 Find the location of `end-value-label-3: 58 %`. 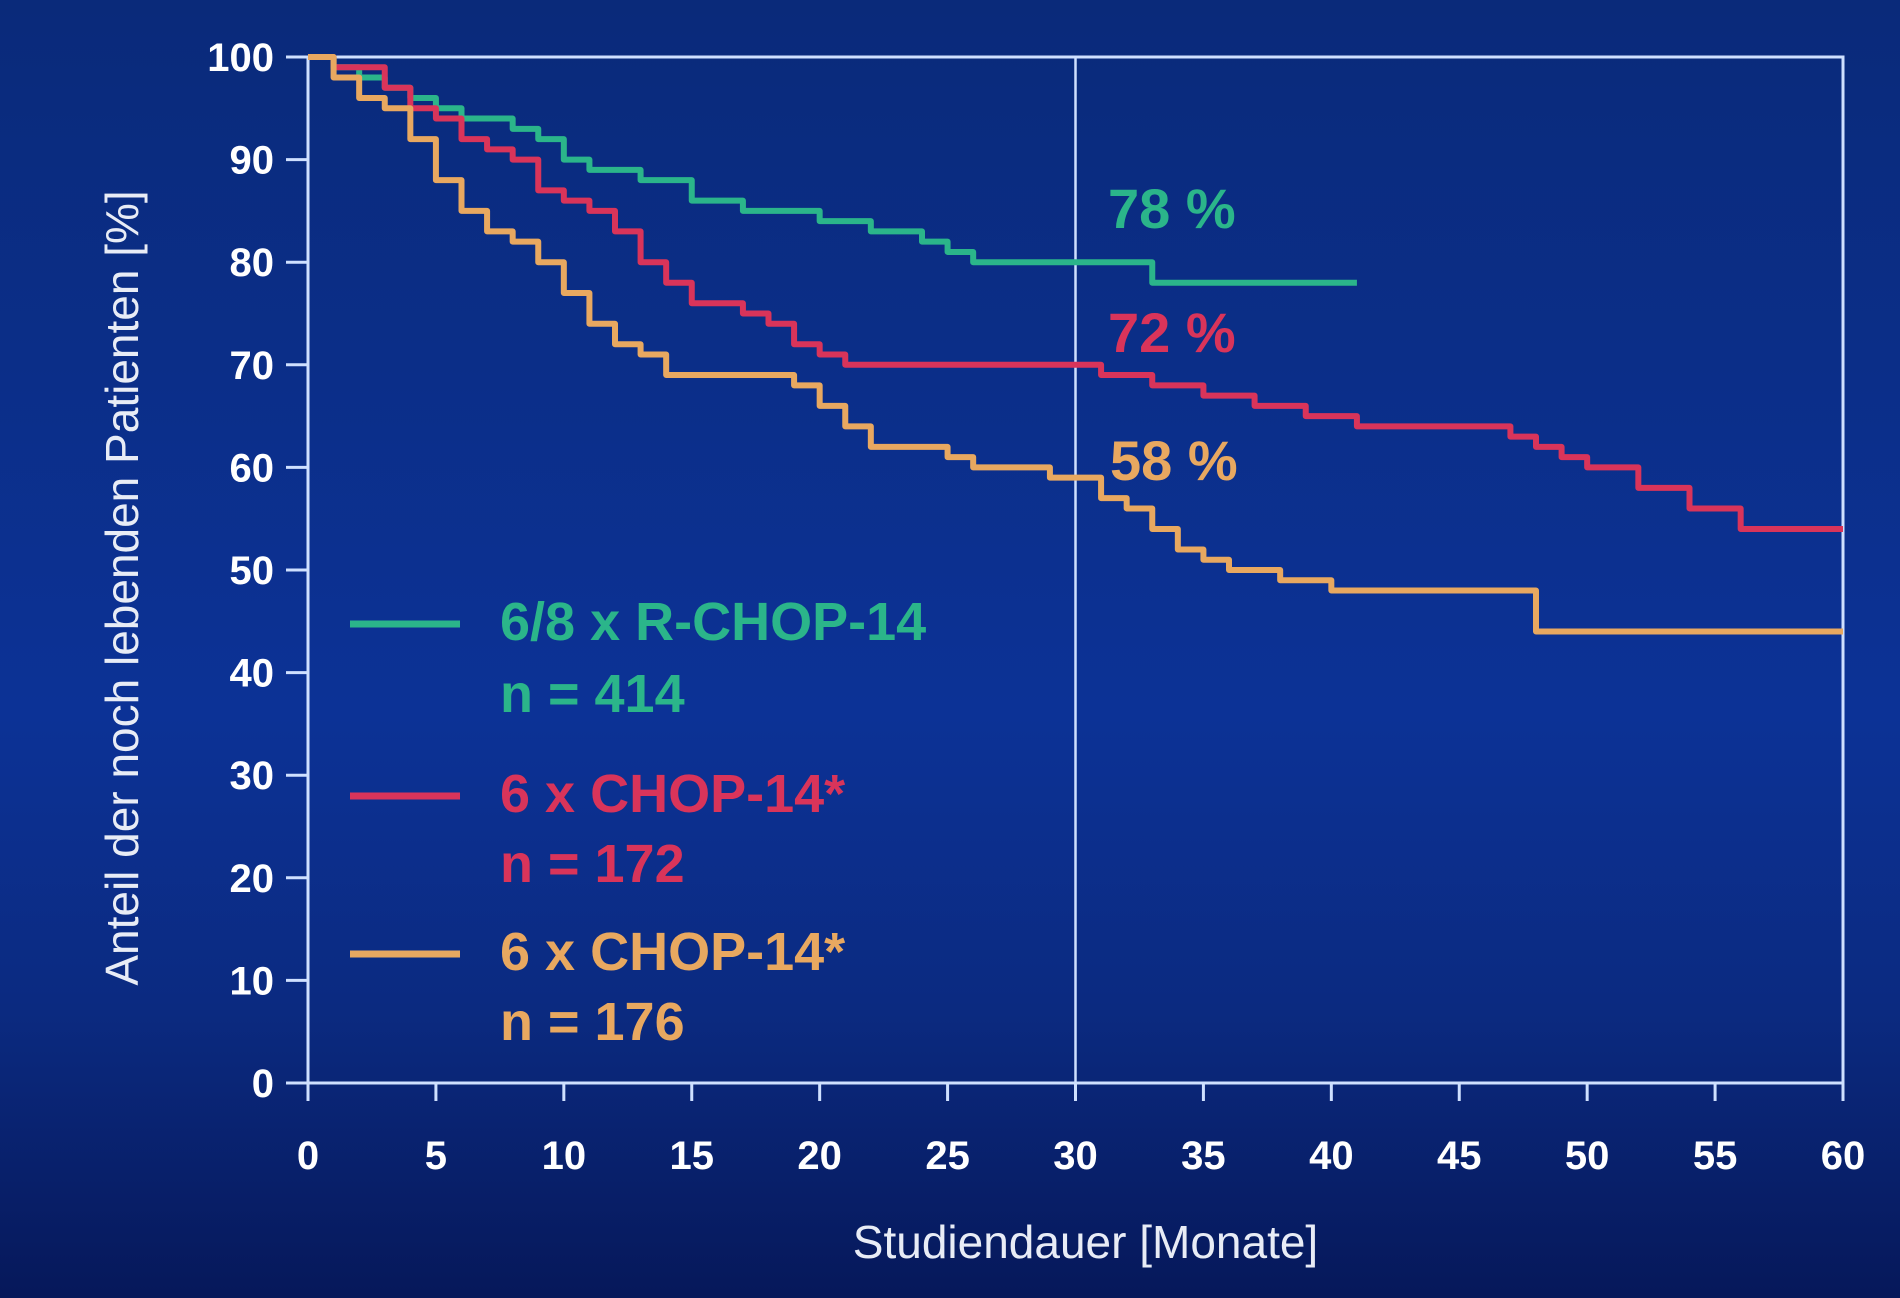

end-value-label-3: 58 % is located at coordinates (1174, 460).